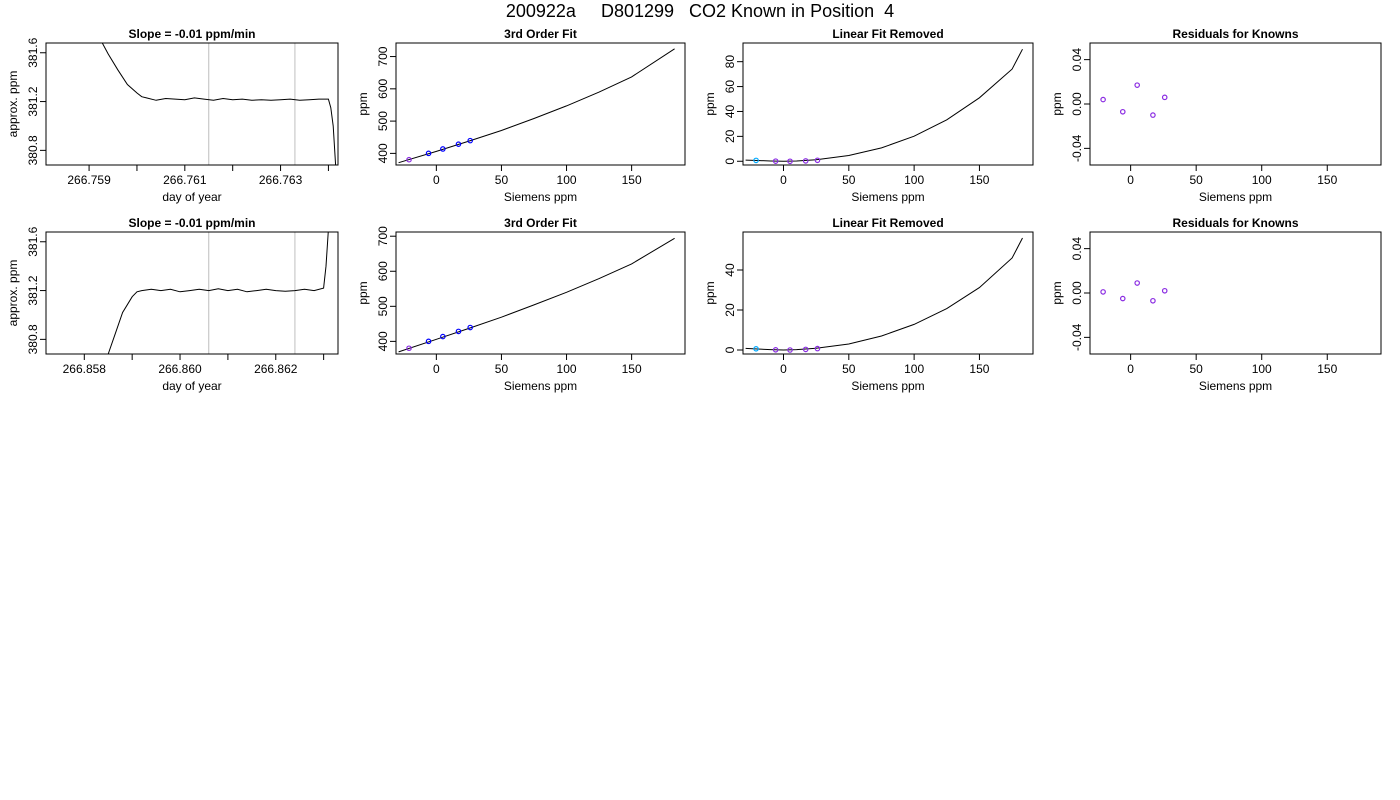  Describe the element at coordinates (730, 62) in the screenshot. I see `y-tick-label: 80` at that location.